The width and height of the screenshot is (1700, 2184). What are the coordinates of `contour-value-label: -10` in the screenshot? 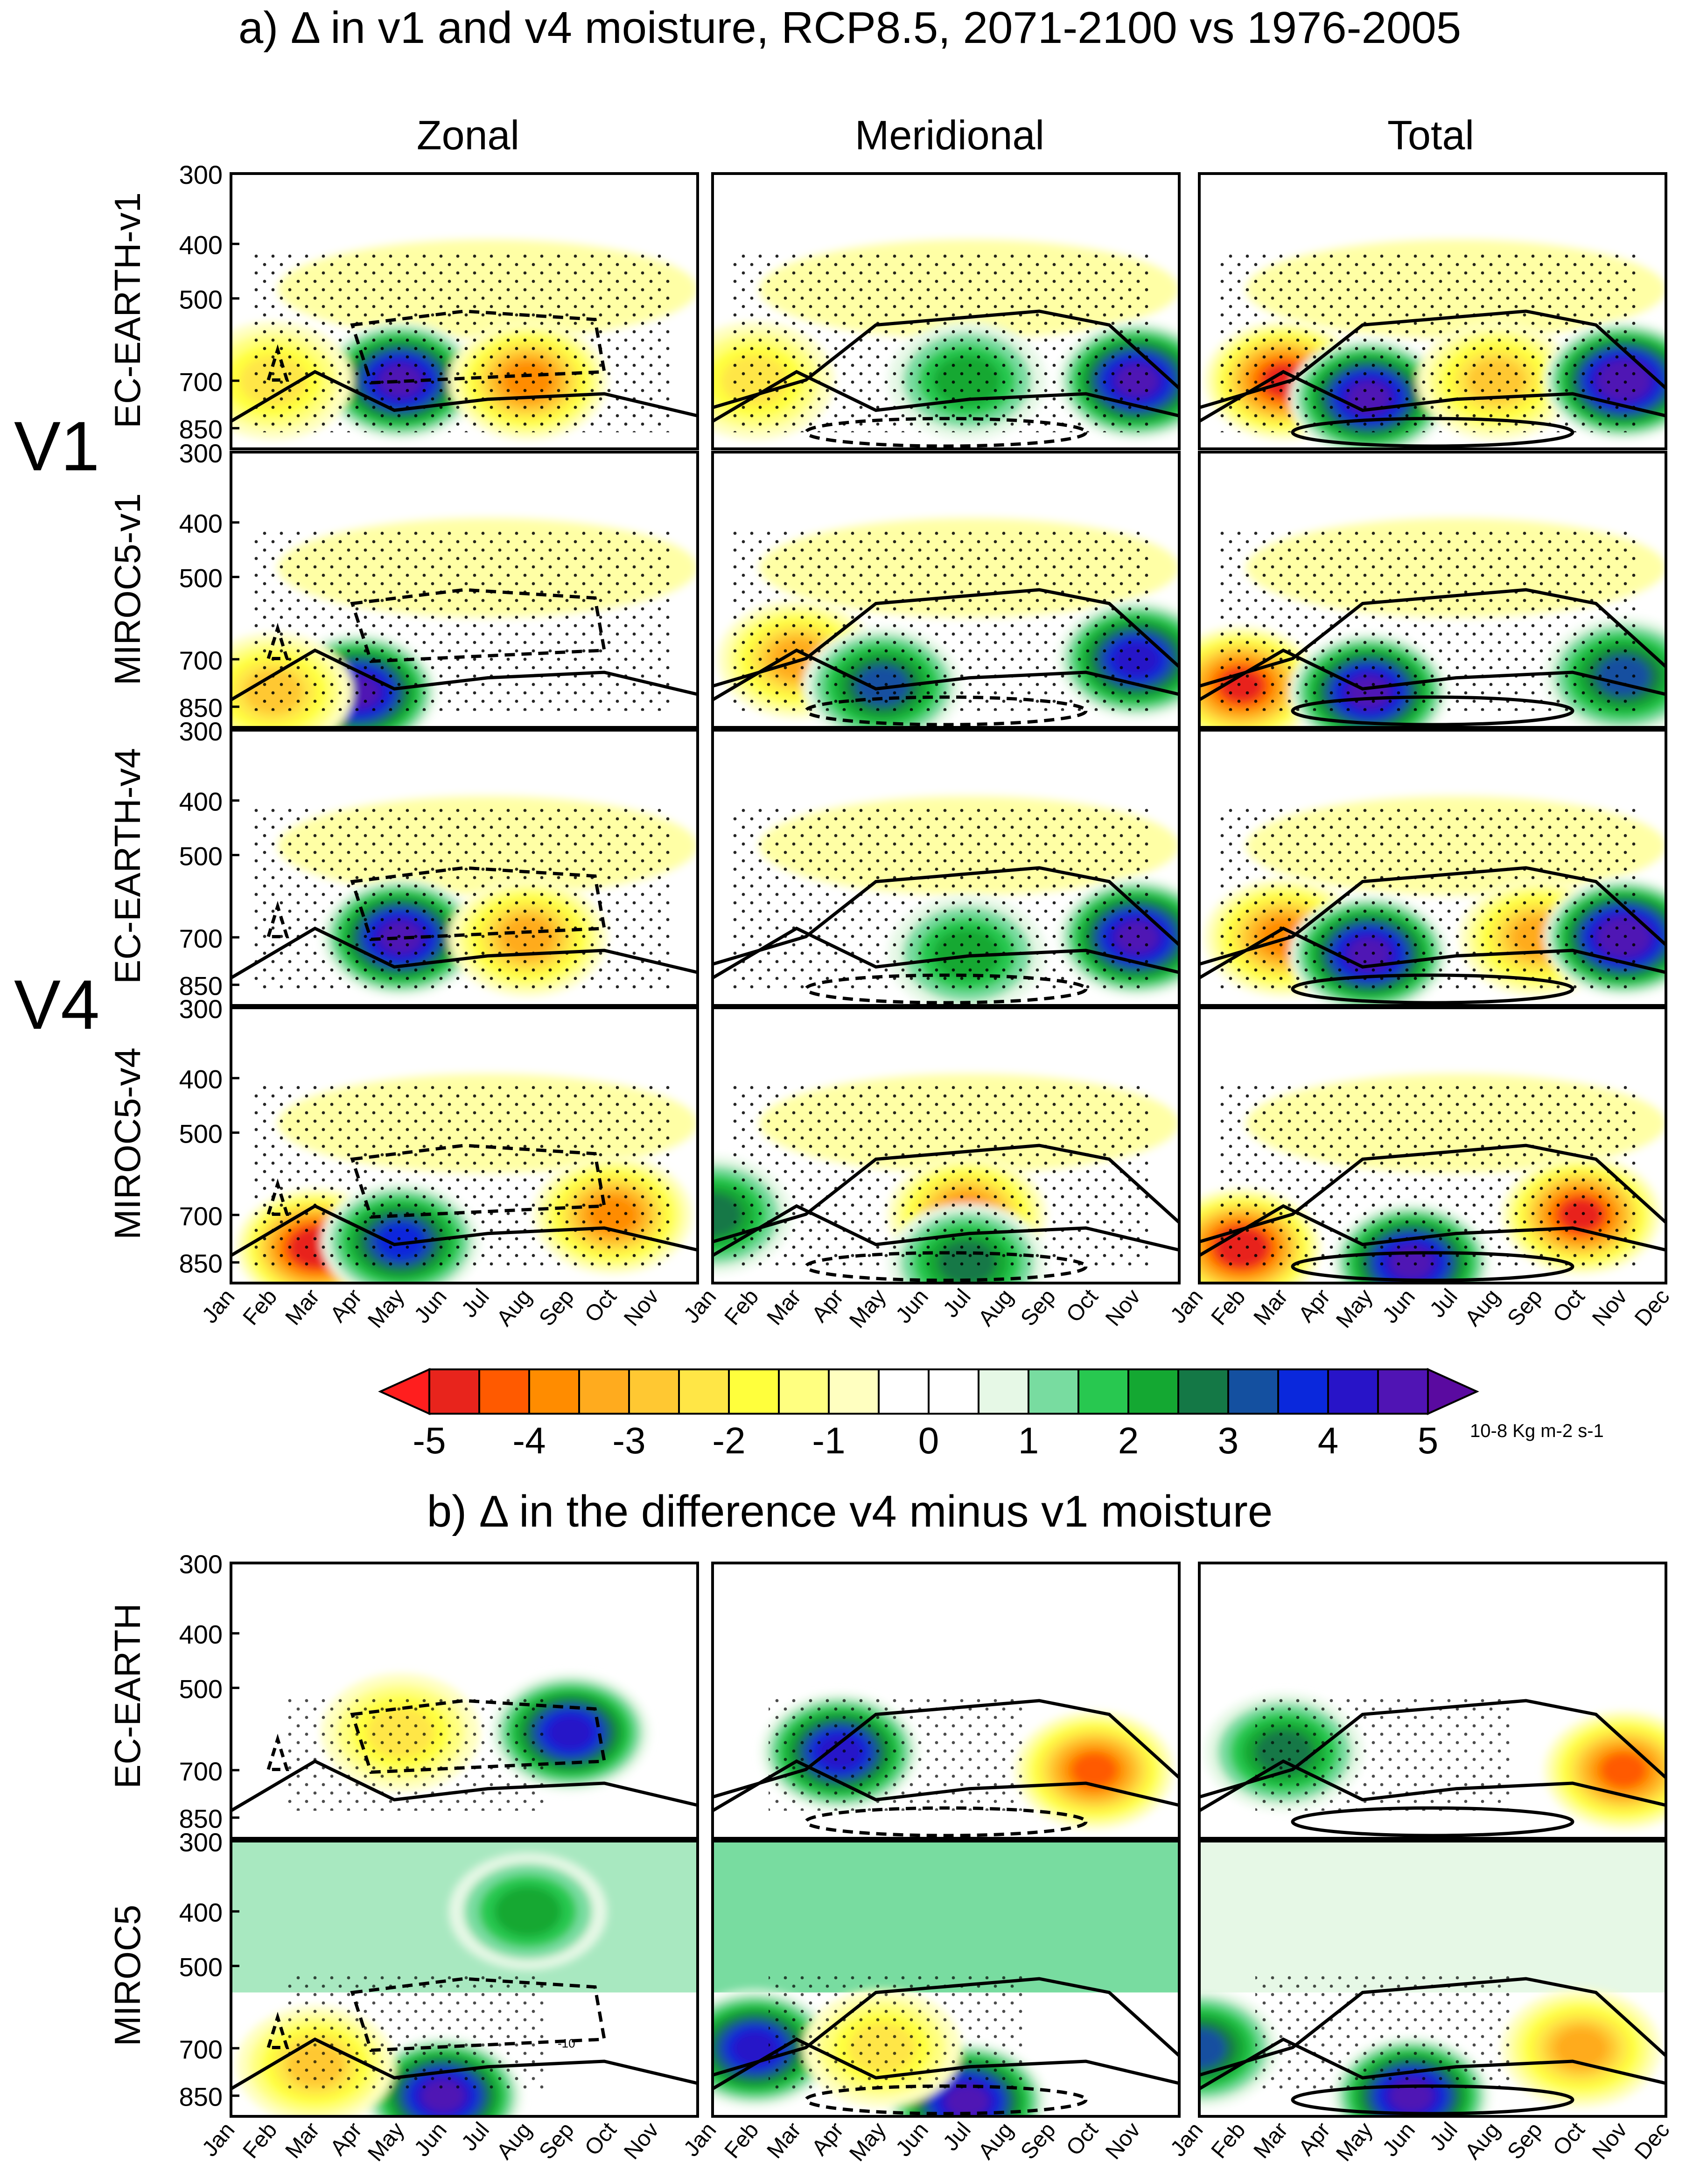 It's located at (567, 2044).